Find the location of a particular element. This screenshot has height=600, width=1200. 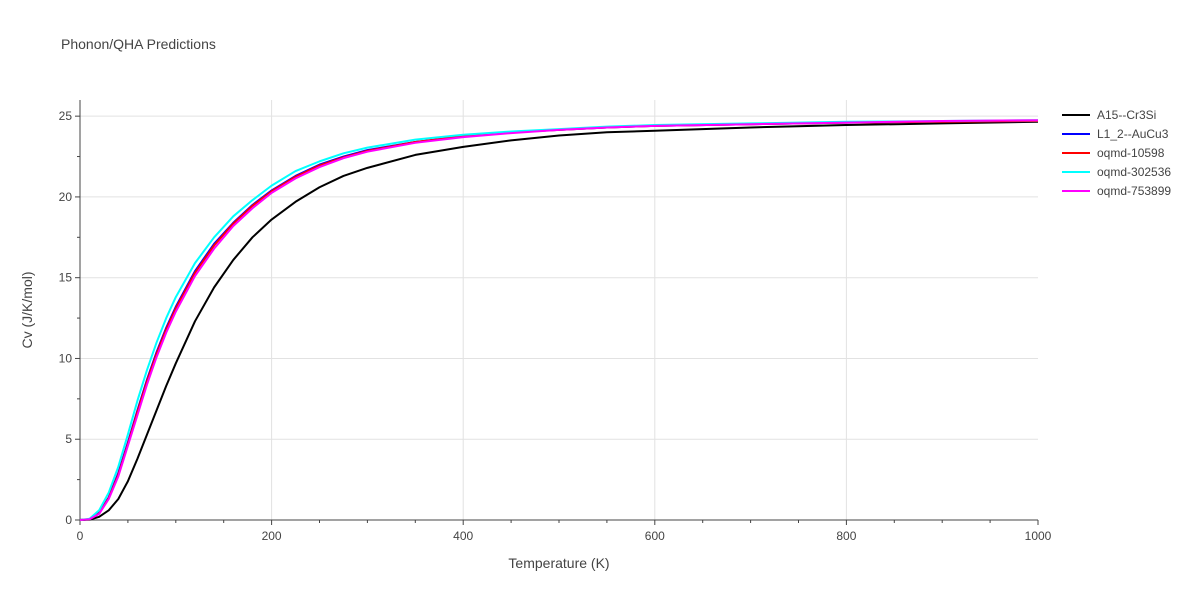

x-tick-label: 800 is located at coordinates (846, 536).